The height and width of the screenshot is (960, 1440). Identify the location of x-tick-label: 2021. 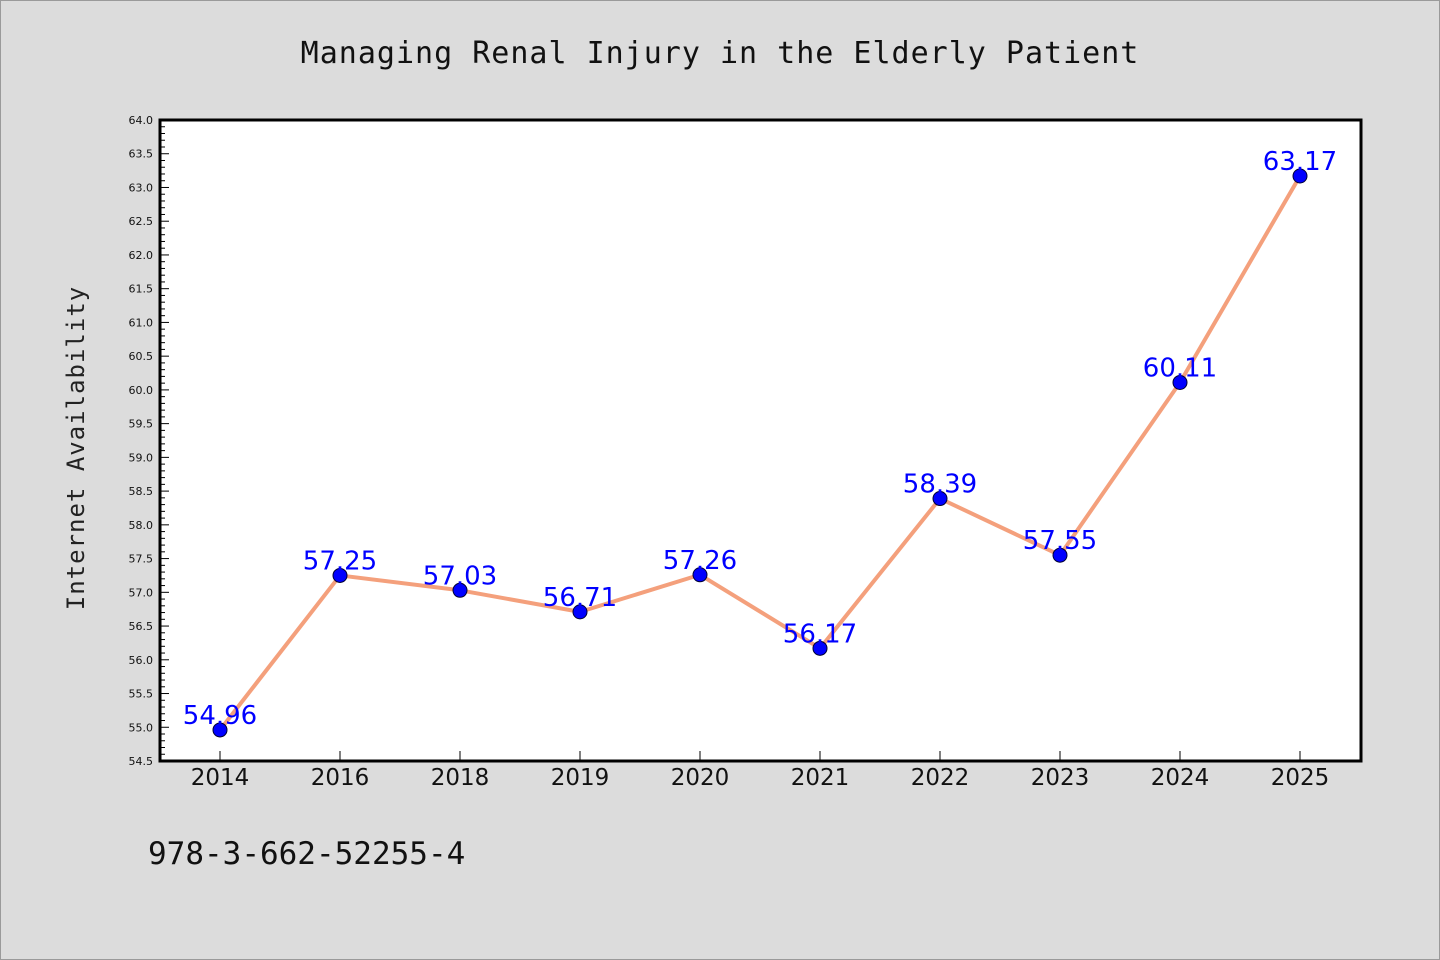
(820, 778).